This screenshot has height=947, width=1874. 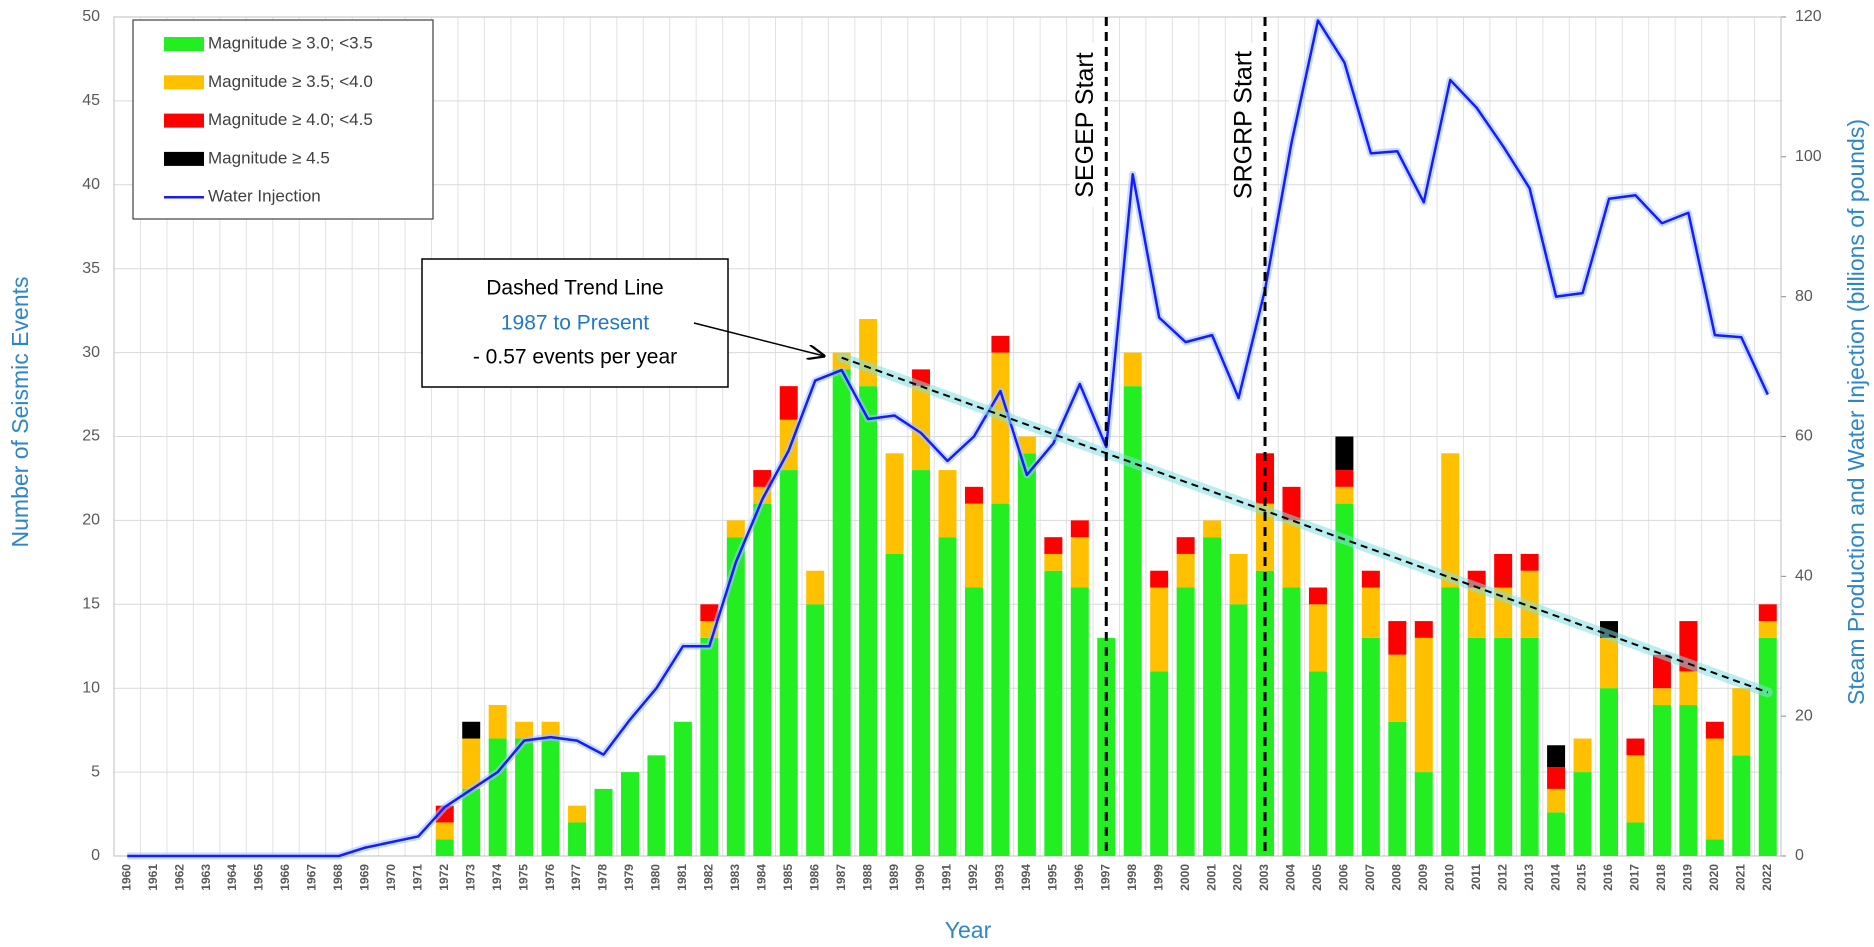 What do you see at coordinates (758, 339) in the screenshot?
I see `annotation-arrow` at bounding box center [758, 339].